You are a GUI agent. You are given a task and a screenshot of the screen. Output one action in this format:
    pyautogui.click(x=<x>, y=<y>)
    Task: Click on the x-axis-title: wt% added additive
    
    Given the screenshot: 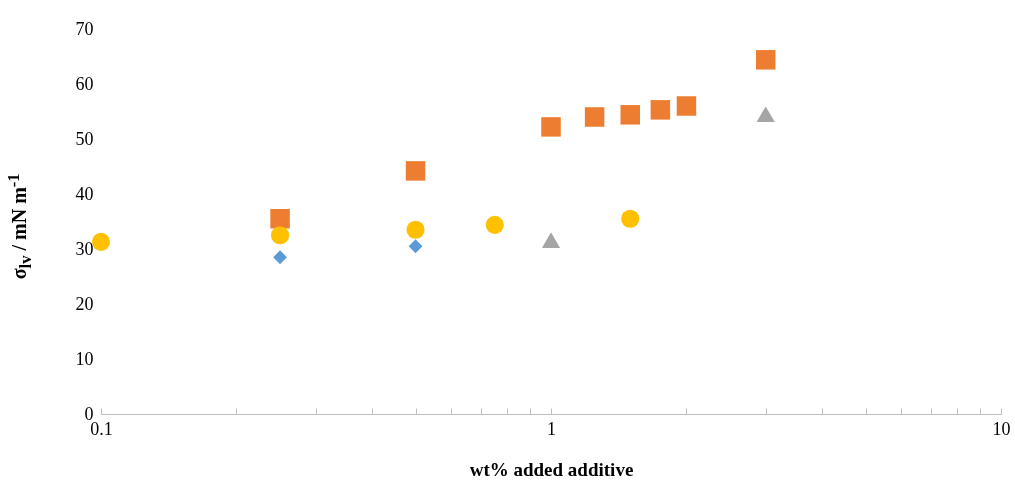 What is the action you would take?
    pyautogui.click(x=551, y=469)
    